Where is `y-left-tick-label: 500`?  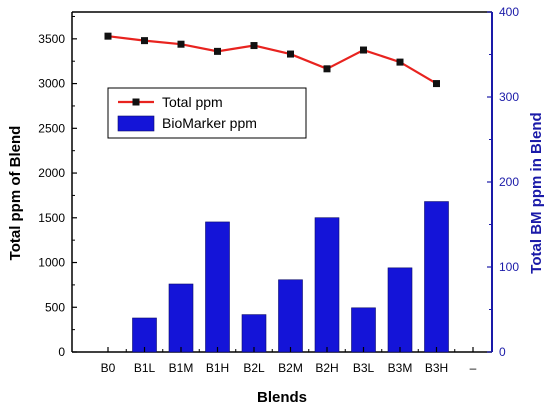 y-left-tick-label: 500 is located at coordinates (55, 307).